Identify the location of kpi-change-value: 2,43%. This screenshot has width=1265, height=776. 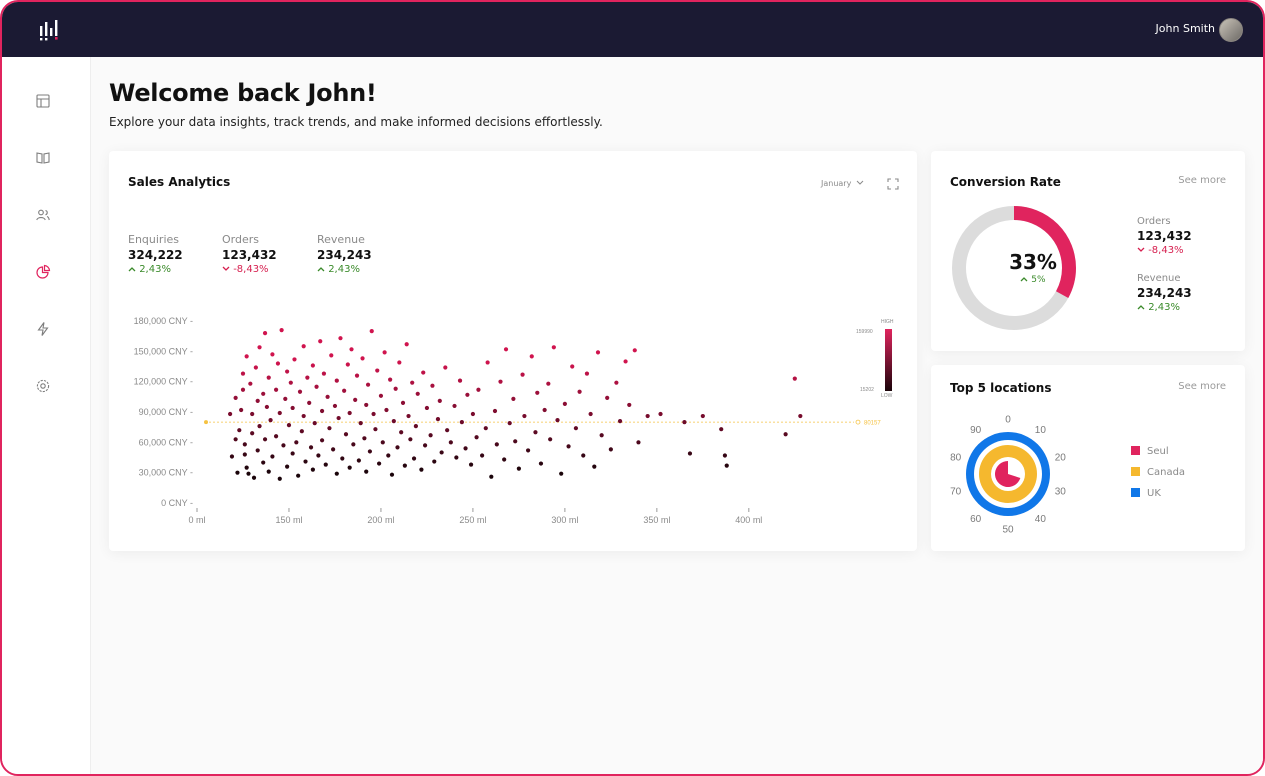
(344, 269).